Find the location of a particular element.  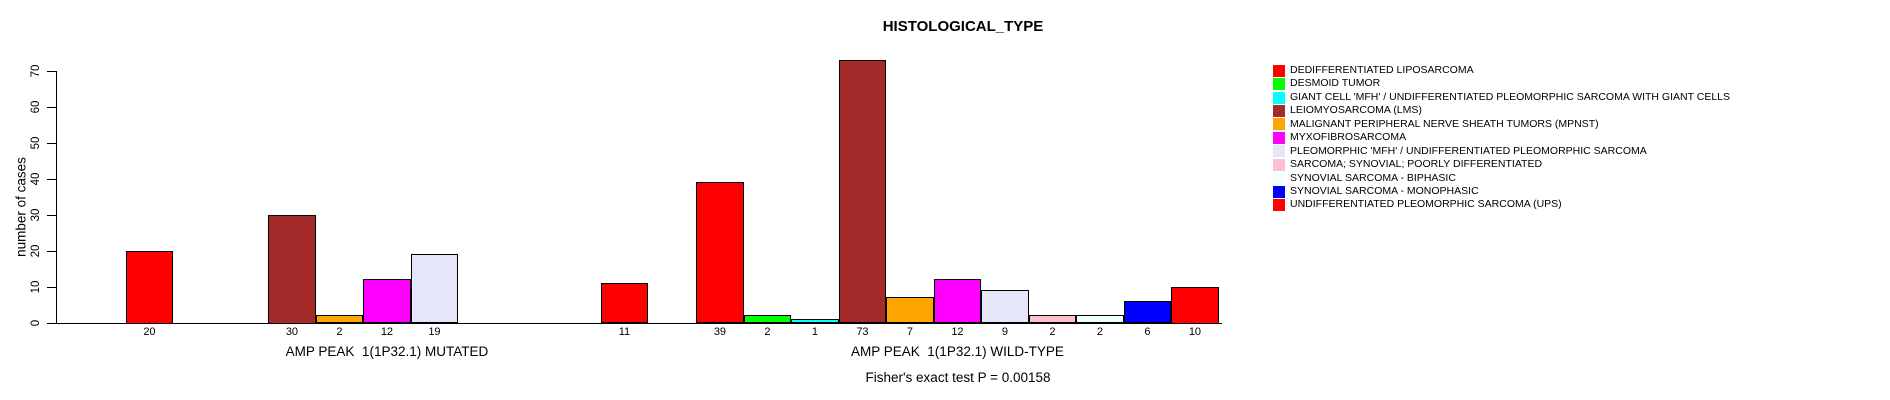

bar-value-label: 10 is located at coordinates (1195, 331).